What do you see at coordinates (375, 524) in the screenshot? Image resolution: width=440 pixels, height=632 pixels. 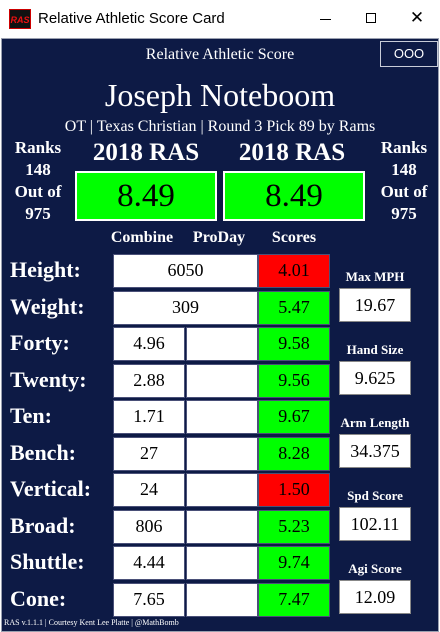 I see `side-stat-value: 102.11` at bounding box center [375, 524].